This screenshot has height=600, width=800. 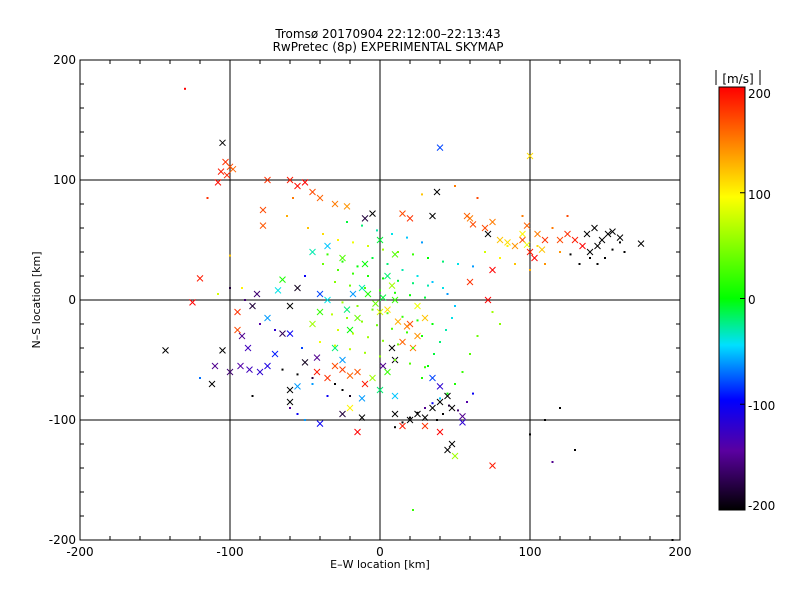 I want to click on x-tick-label: 0, so click(x=380, y=552).